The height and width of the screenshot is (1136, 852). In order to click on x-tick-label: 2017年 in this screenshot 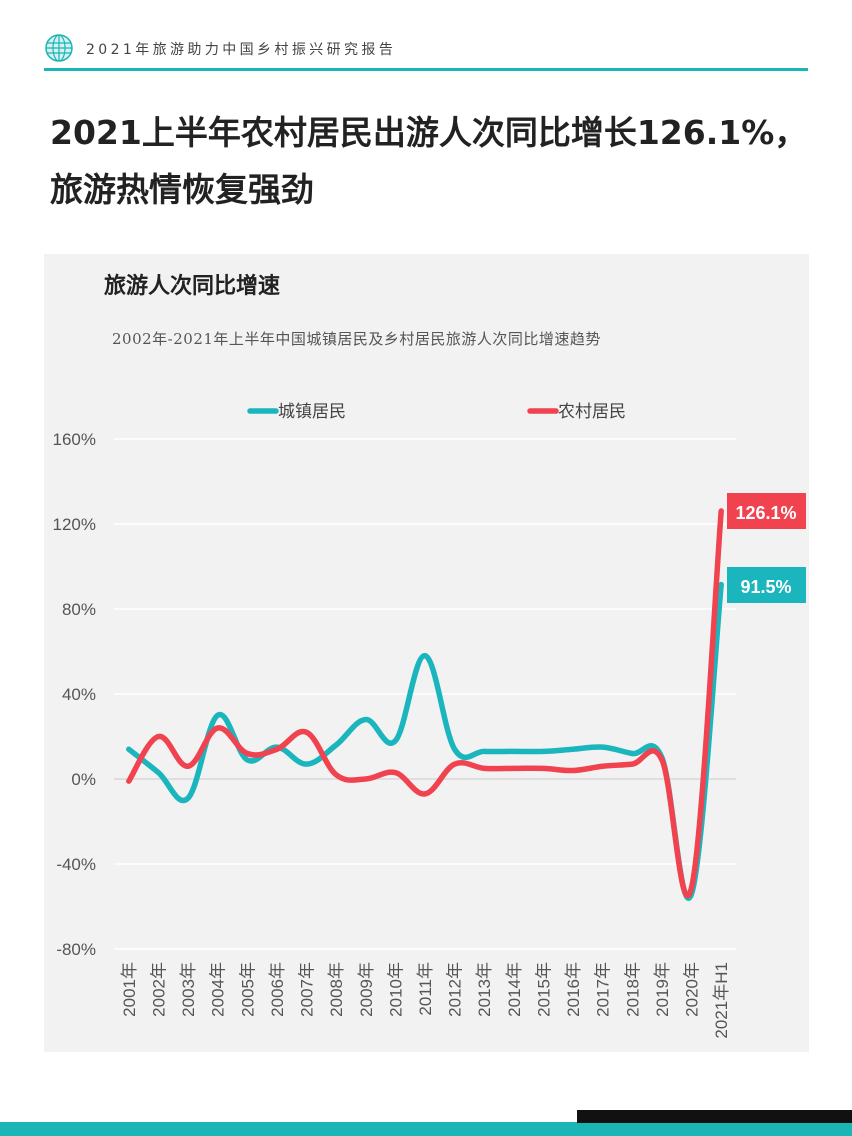, I will do `click(603, 989)`.